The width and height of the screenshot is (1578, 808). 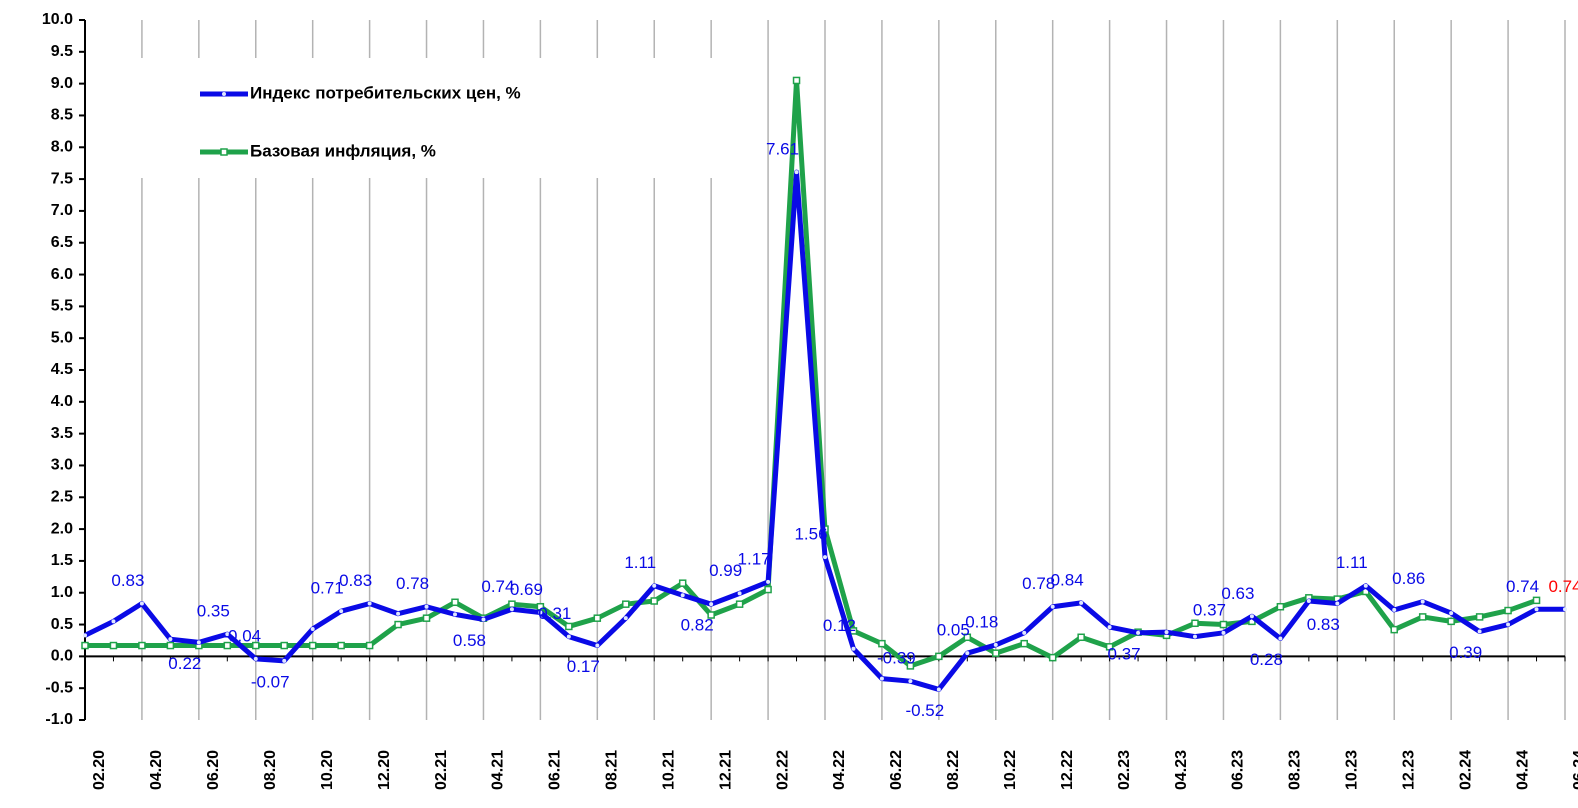 What do you see at coordinates (583, 666) in the screenshot?
I see `data-label: 0.17` at bounding box center [583, 666].